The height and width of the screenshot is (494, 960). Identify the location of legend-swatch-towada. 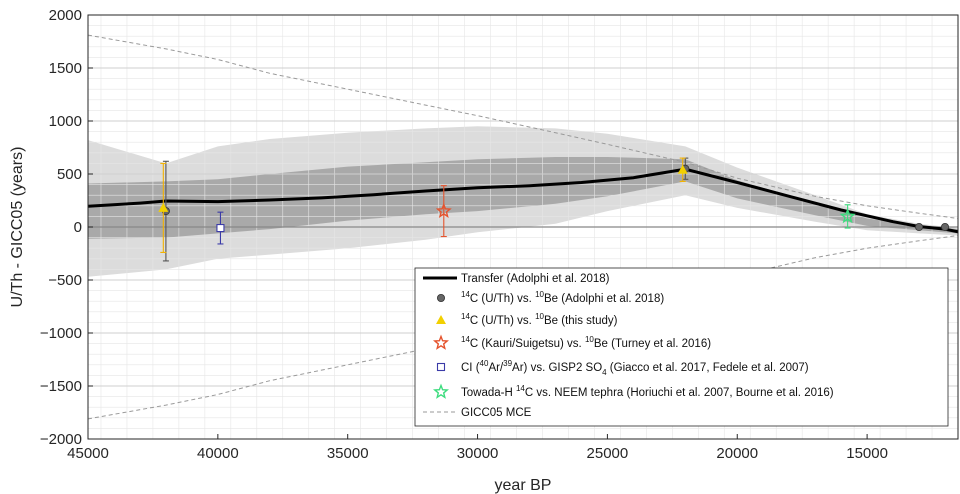
(441, 391).